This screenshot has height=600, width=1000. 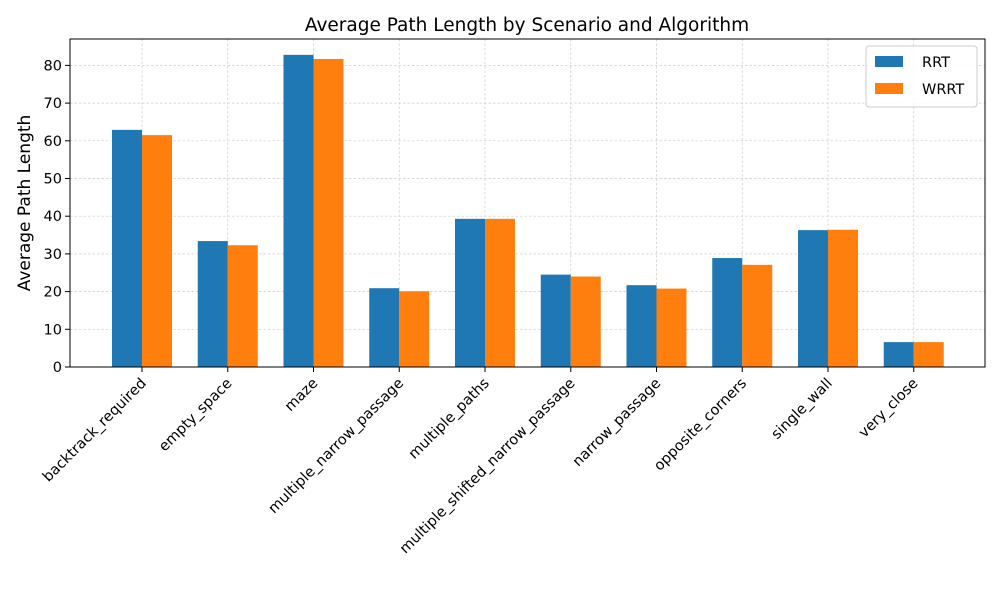 I want to click on bar-rrt-maze, so click(x=298, y=211).